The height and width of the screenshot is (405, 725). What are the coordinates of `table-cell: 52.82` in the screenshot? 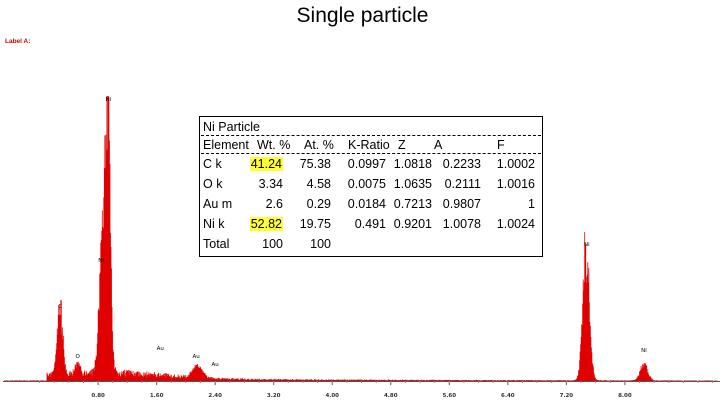 It's located at (266, 224).